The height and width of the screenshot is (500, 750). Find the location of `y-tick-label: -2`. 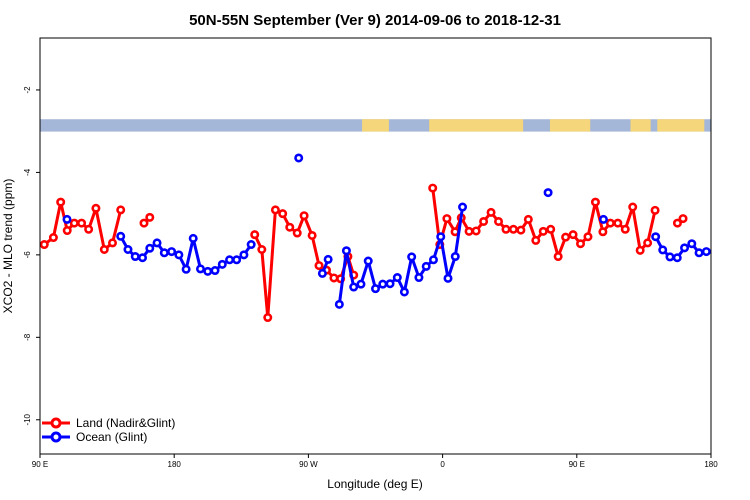

y-tick-label: -2 is located at coordinates (27, 90).